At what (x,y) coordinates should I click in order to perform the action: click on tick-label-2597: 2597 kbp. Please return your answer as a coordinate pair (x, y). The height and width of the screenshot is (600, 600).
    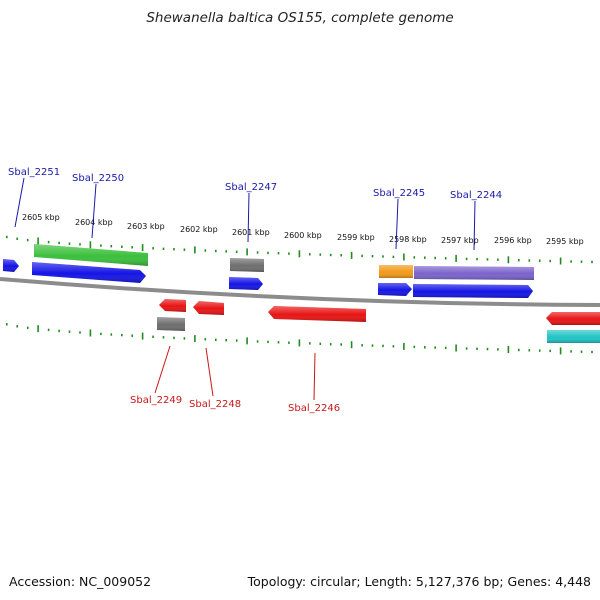
    Looking at the image, I should click on (460, 240).